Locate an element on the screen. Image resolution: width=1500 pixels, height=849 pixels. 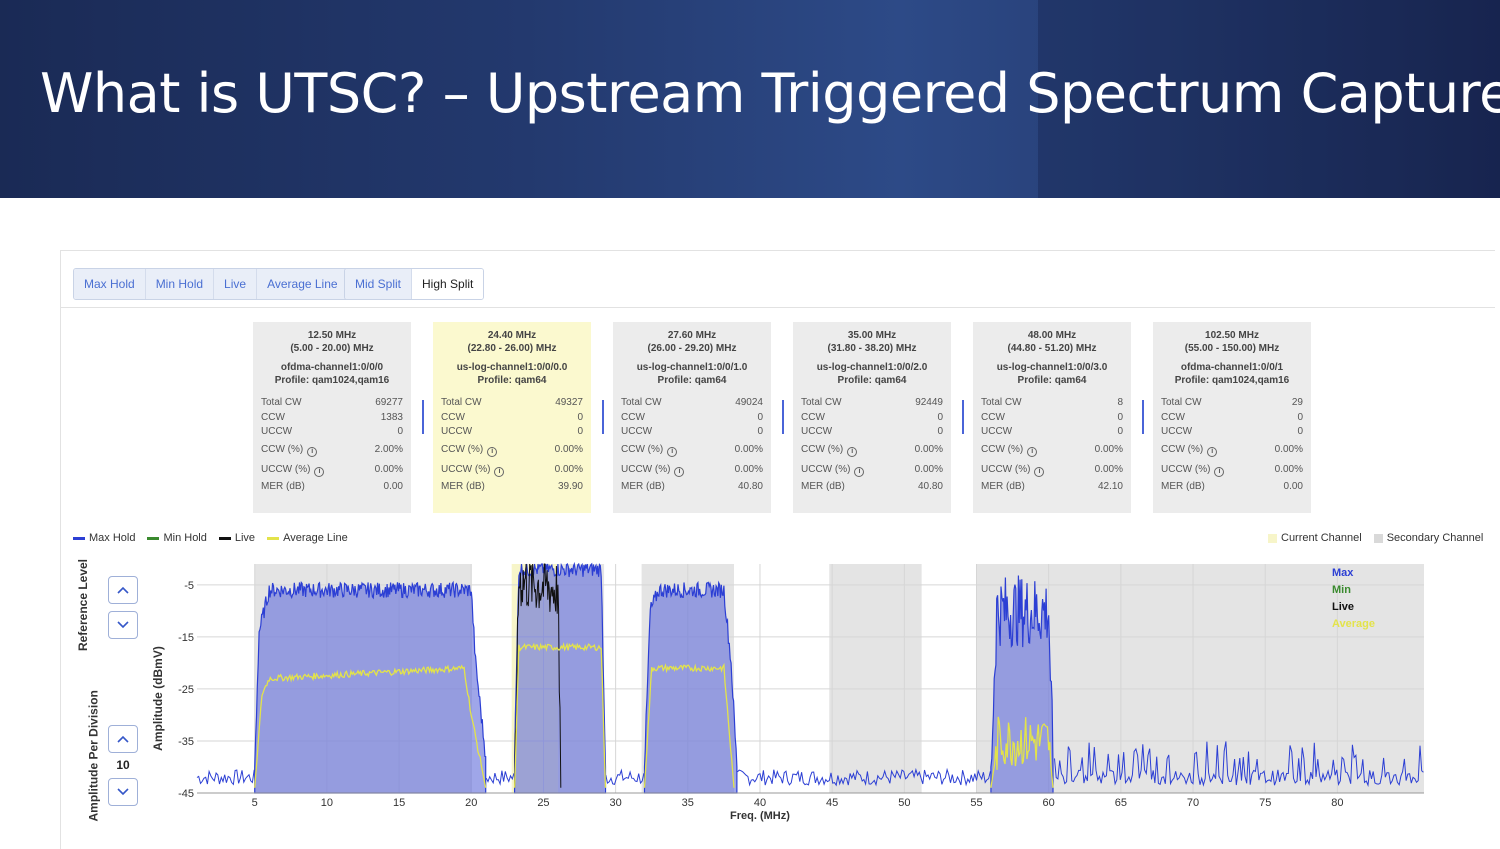
channel-profile: Profile: qam1024,qam16 is located at coordinates (332, 380).